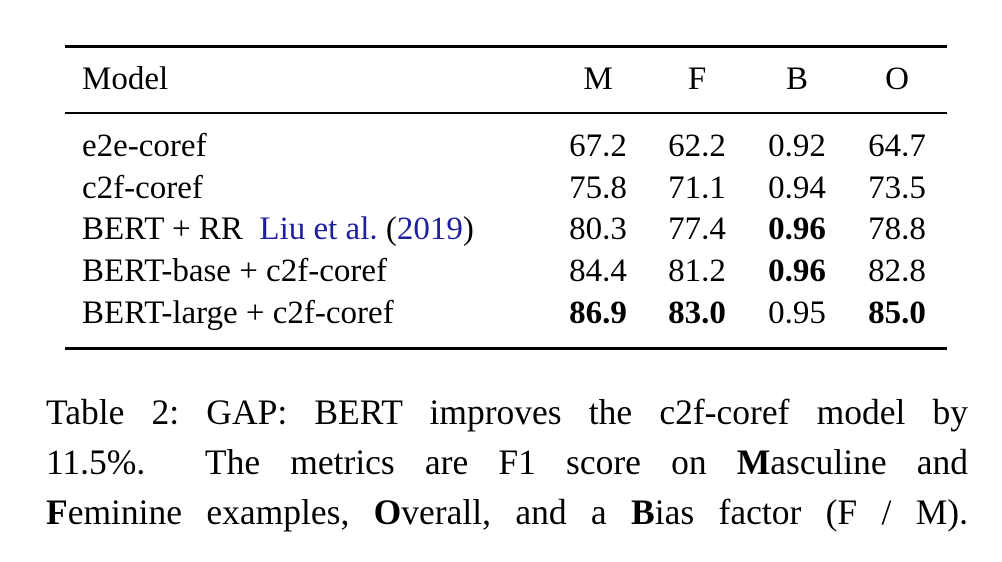 Image resolution: width=1002 pixels, height=562 pixels. I want to click on table-row: BERT-base + c2f-coref 84.4 81.2 0.96 82.8, so click(501, 271).